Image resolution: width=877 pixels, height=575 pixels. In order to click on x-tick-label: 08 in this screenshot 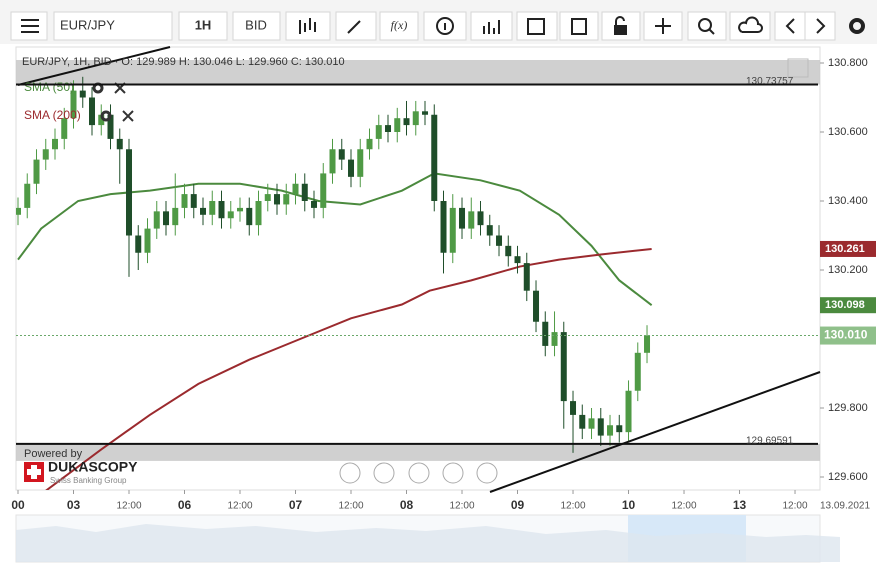, I will do `click(407, 505)`.